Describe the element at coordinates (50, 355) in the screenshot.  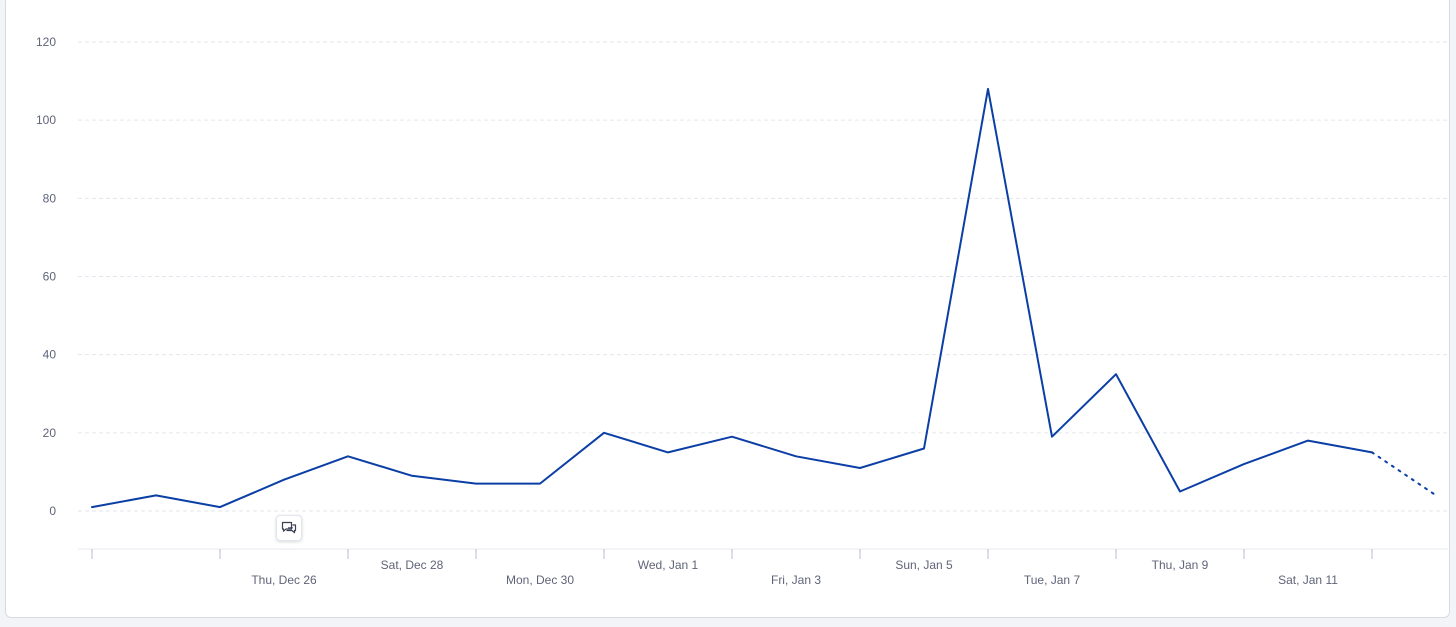
I see `y-tick-label: 40` at that location.